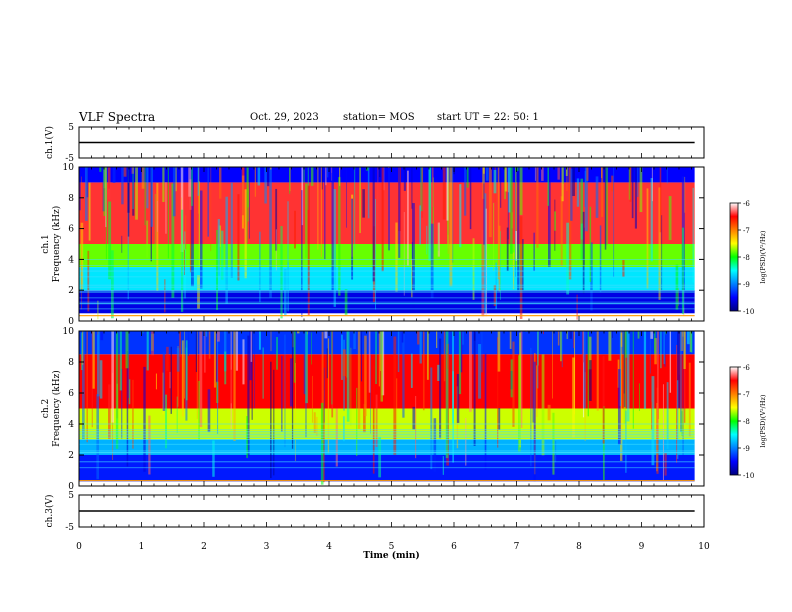 Image resolution: width=792 pixels, height=612 pixels. Describe the element at coordinates (704, 547) in the screenshot. I see `x-tick-label: 10` at that location.